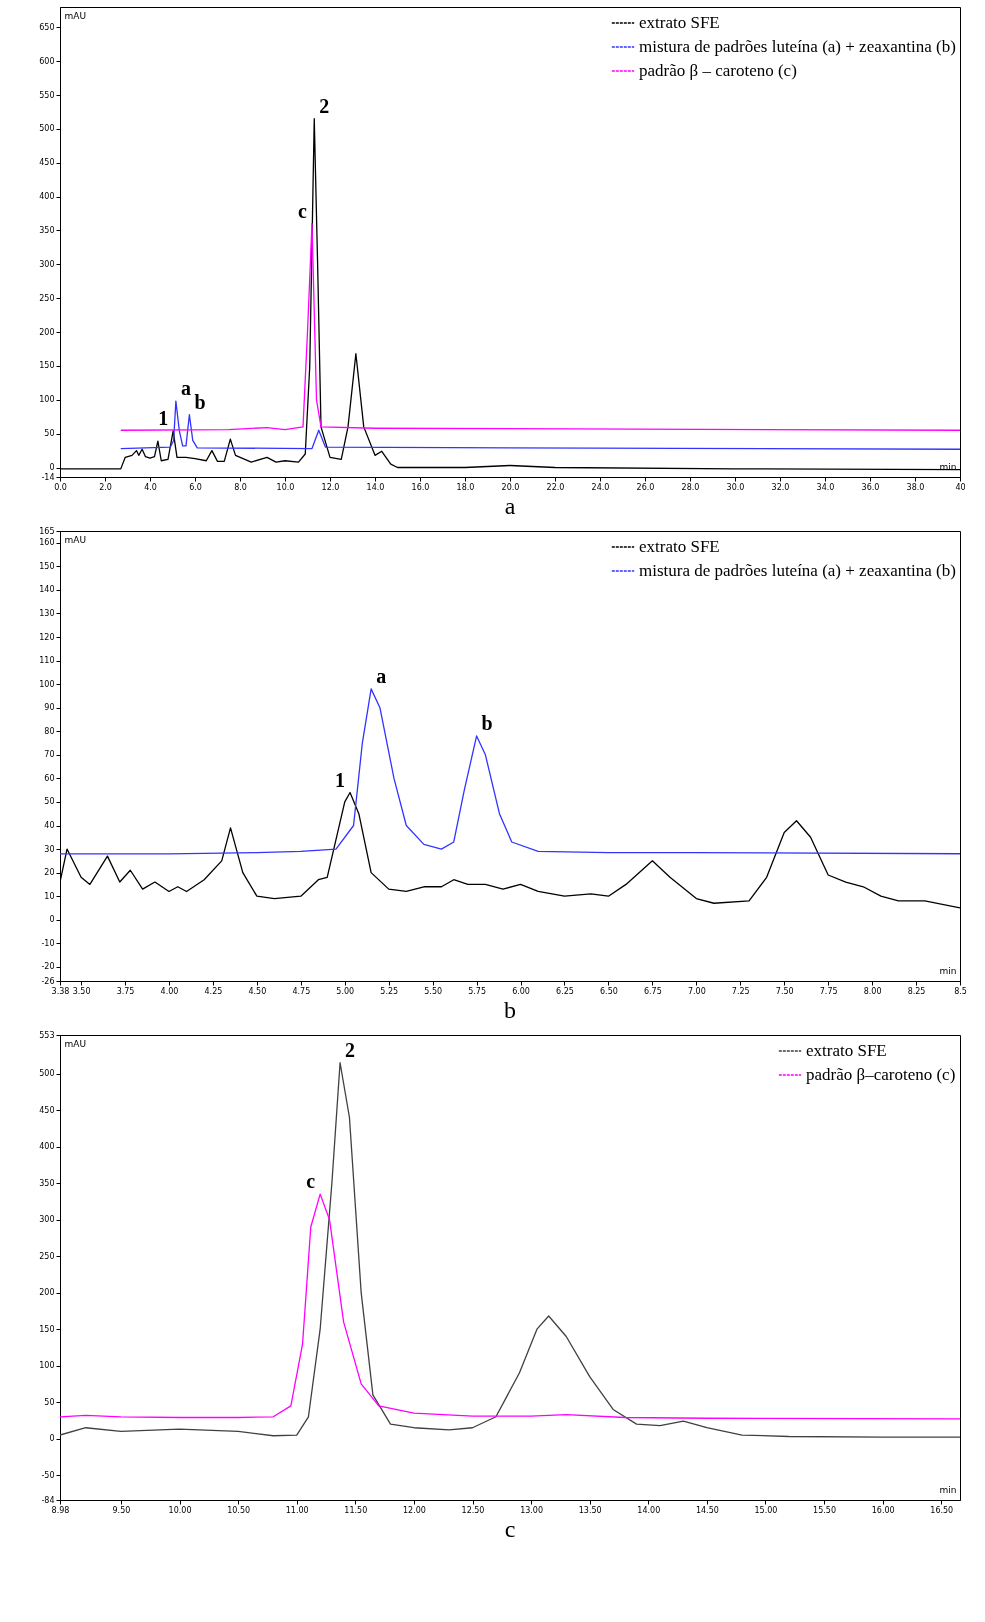 The image size is (985, 1622). Describe the element at coordinates (350, 1049) in the screenshot. I see `annotation: 2` at that location.